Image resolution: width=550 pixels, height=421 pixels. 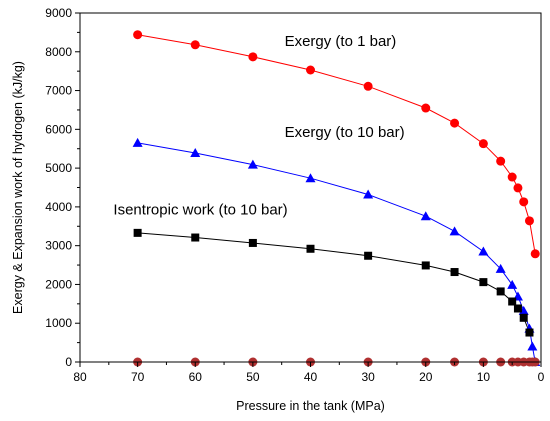 What do you see at coordinates (80, 377) in the screenshot?
I see `x-tick-label: 80` at bounding box center [80, 377].